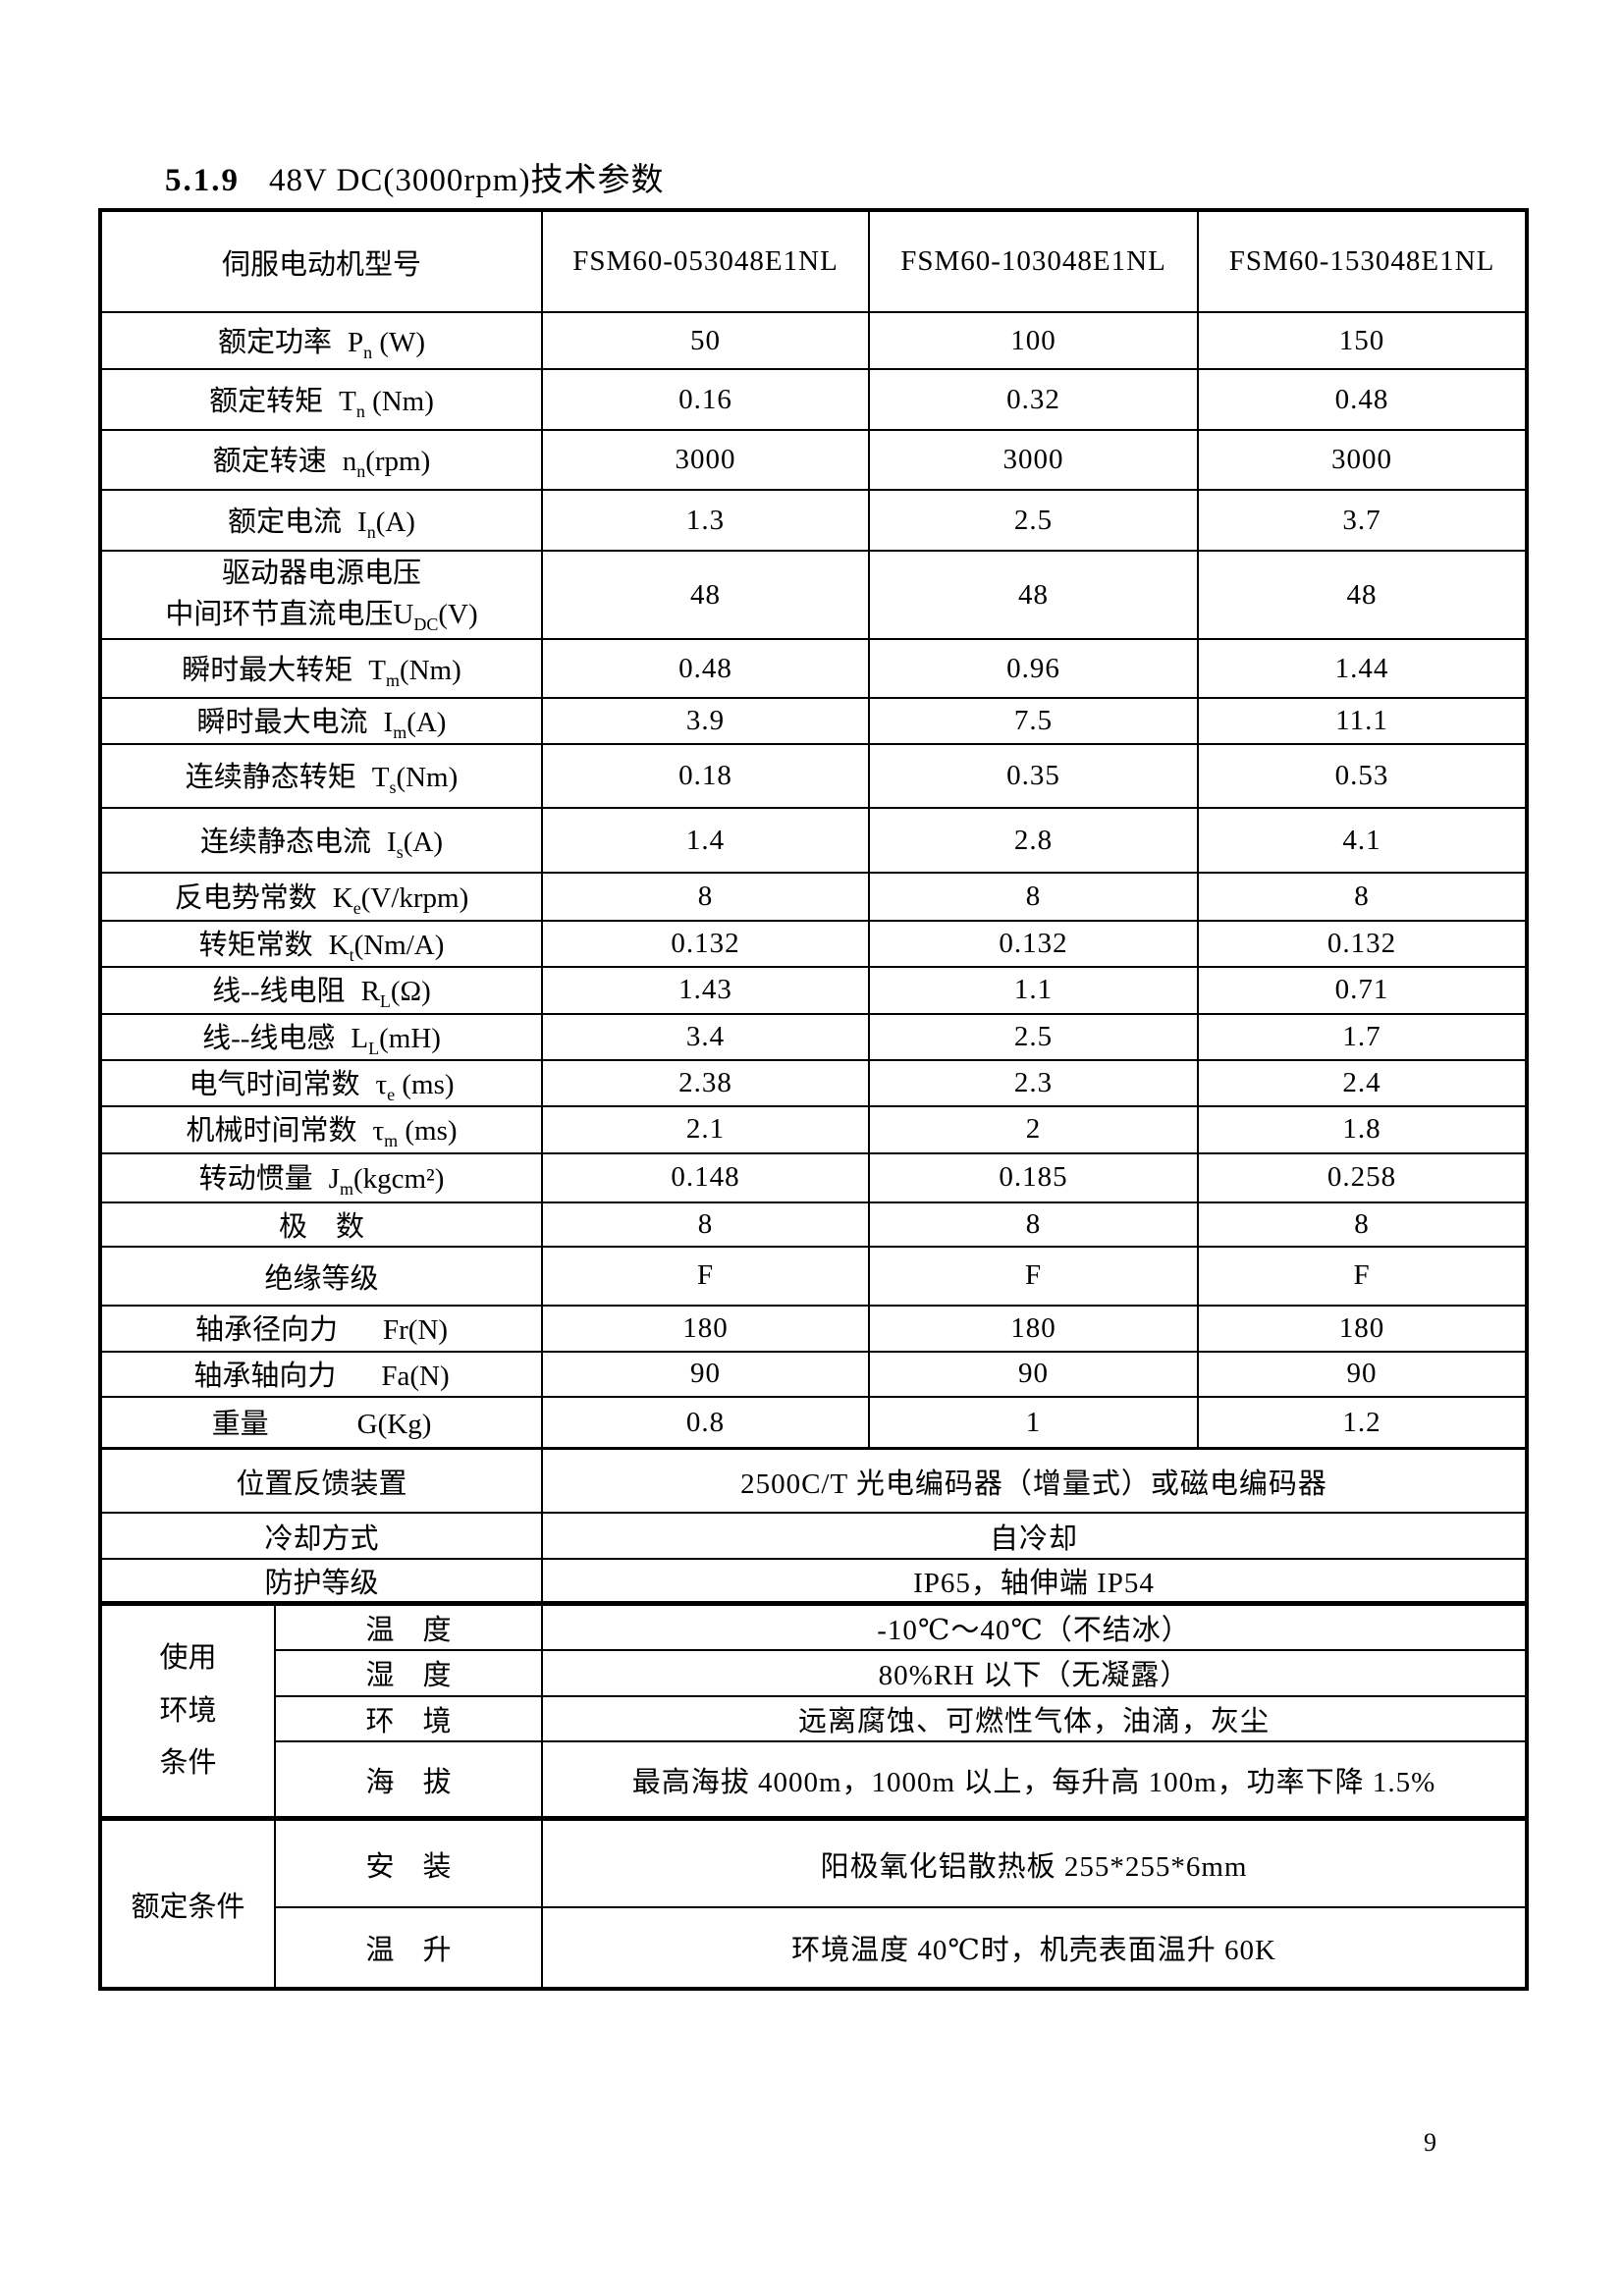 This screenshot has height=2296, width=1624. I want to click on row-label: 驱动器电源电压 中间环节直流电压UDC(V), so click(321, 595).